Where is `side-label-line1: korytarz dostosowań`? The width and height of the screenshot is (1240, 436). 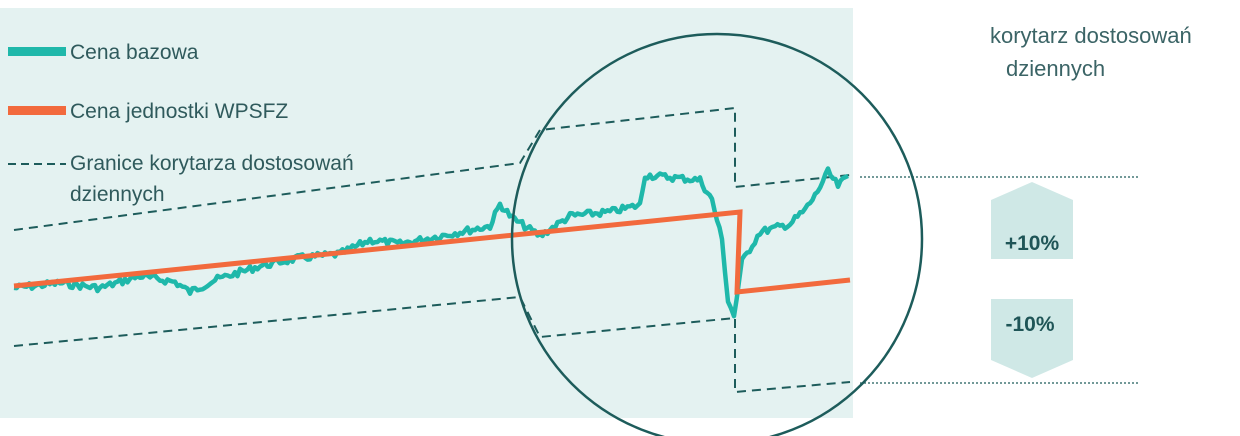 side-label-line1: korytarz dostosowań is located at coordinates (1091, 35).